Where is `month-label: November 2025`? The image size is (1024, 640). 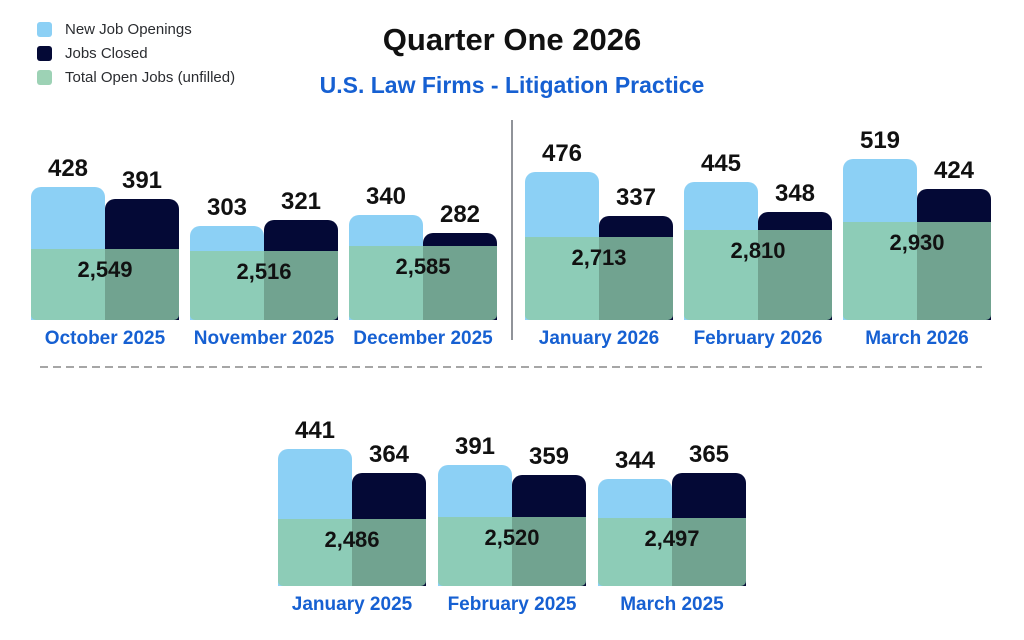
month-label: November 2025 is located at coordinates (264, 338).